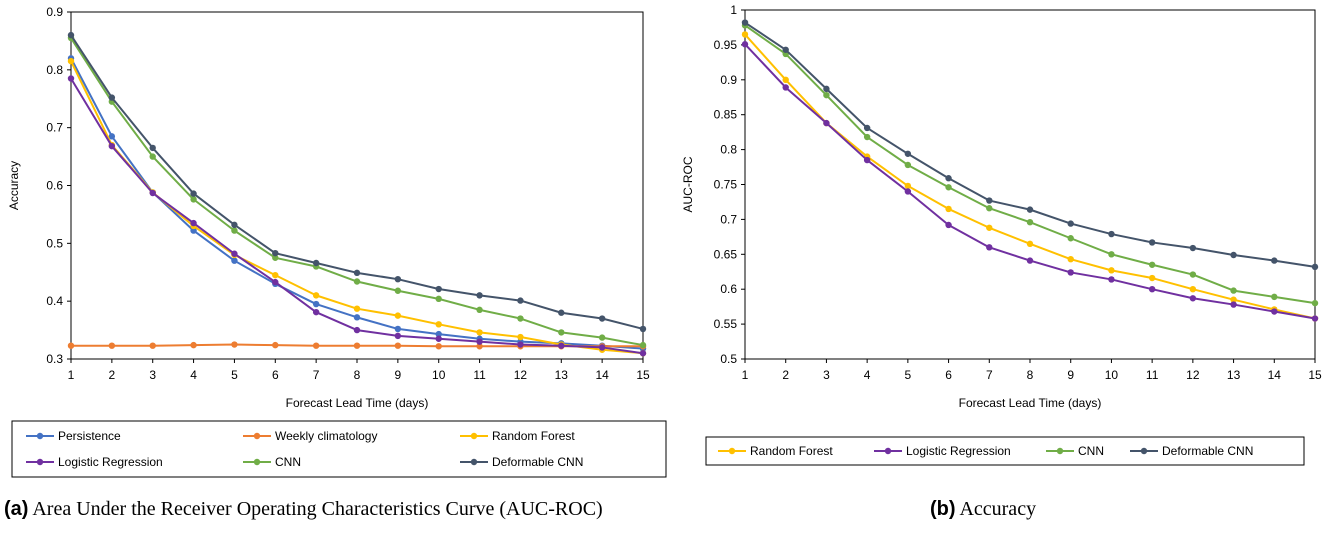  I want to click on caption-a-tag: (a), so click(16, 509).